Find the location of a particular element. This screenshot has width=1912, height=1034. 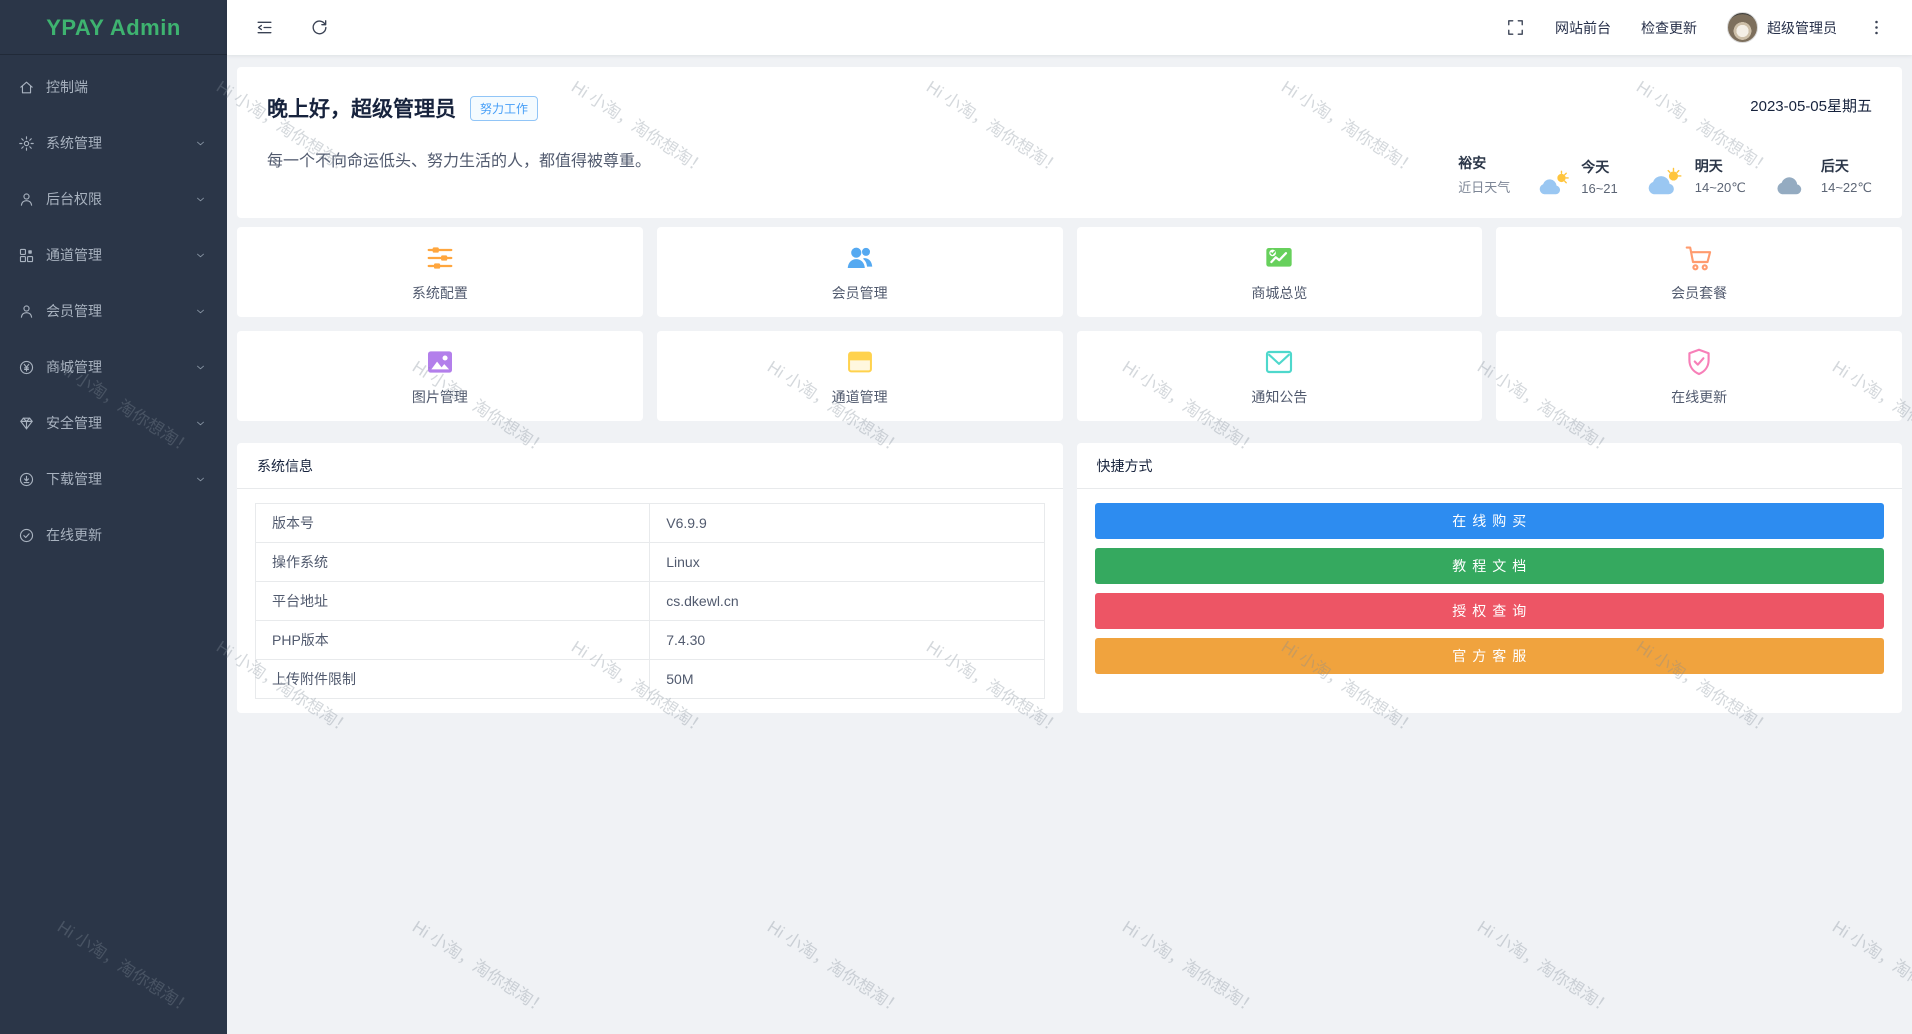

chart-board-icon is located at coordinates (1279, 258).